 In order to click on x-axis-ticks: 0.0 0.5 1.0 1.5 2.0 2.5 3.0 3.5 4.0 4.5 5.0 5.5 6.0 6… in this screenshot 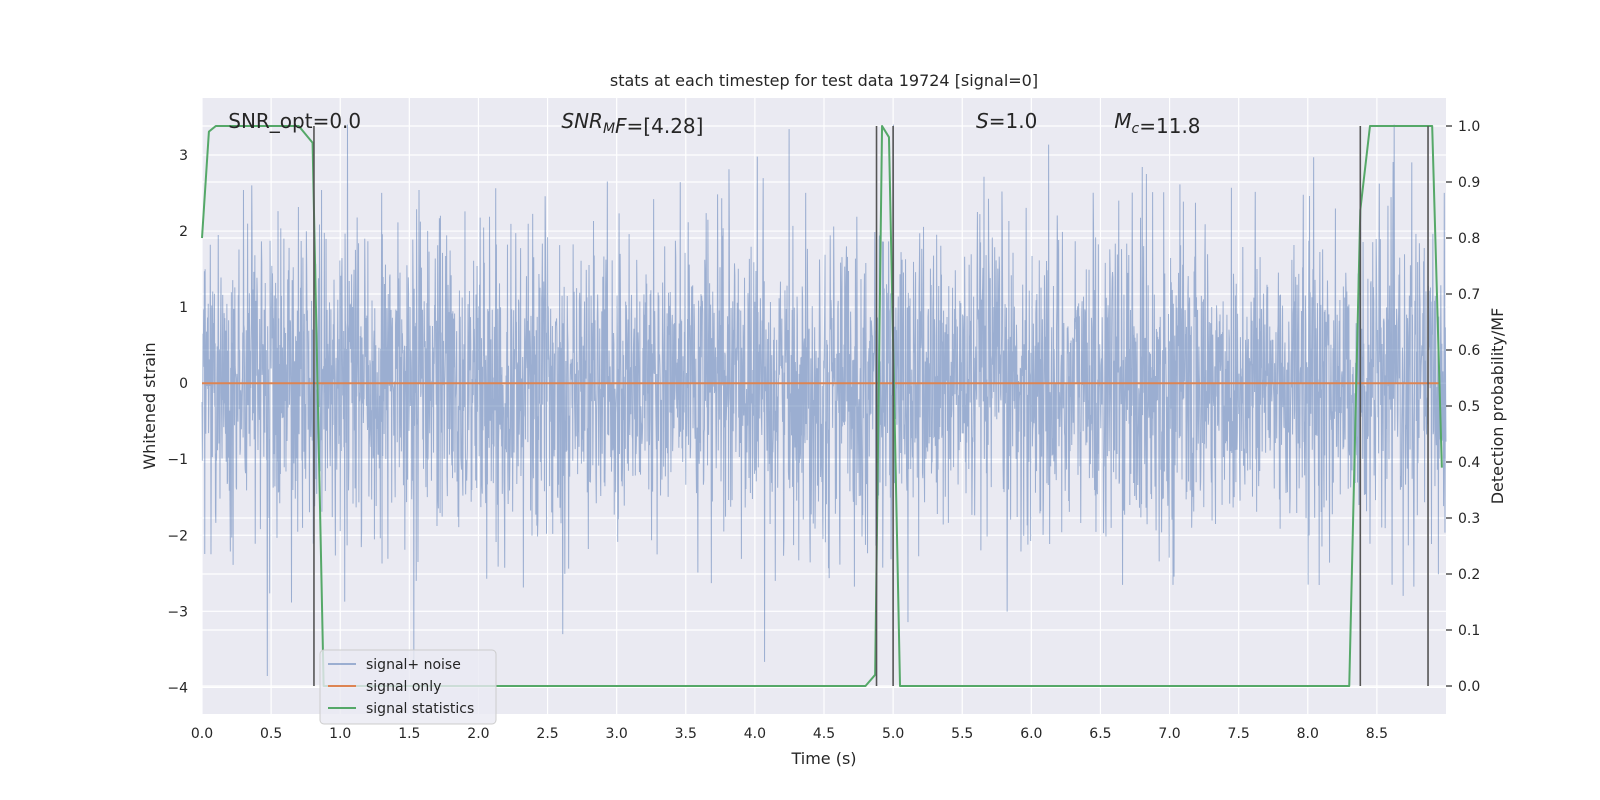, I will do `click(789, 734)`.